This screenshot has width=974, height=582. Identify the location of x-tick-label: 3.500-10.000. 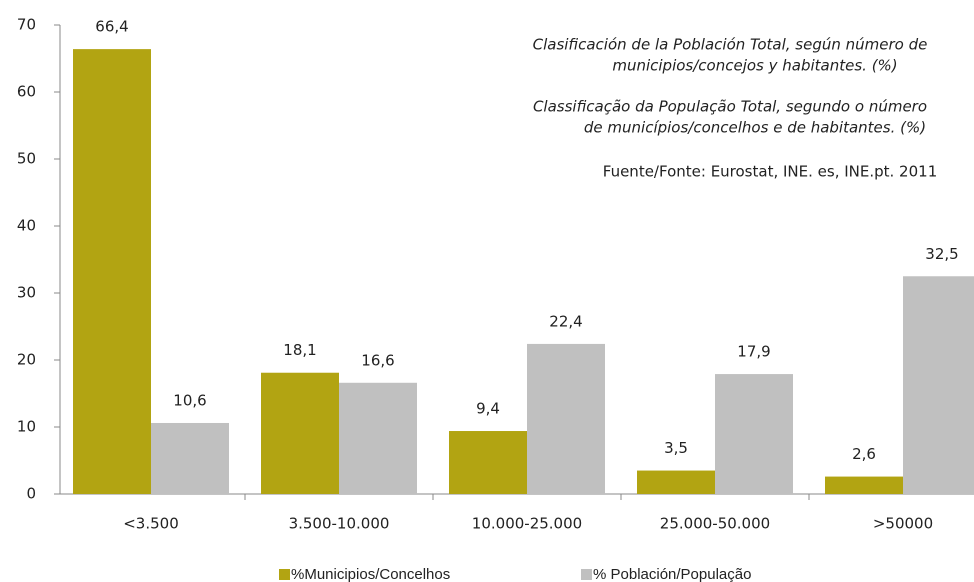
(339, 524).